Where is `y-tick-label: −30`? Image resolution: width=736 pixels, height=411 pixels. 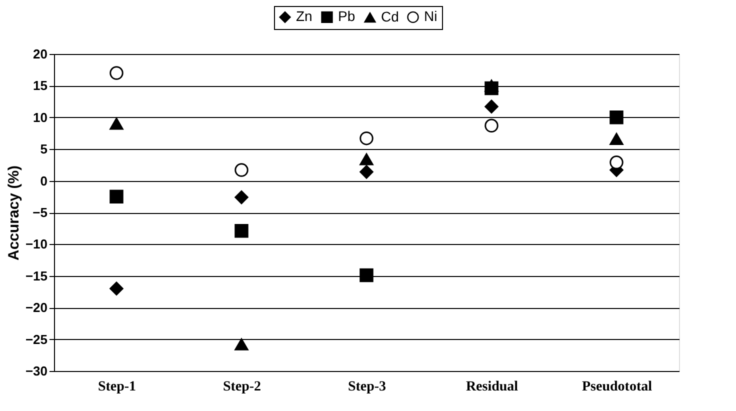
y-tick-label: −30 is located at coordinates (36, 371).